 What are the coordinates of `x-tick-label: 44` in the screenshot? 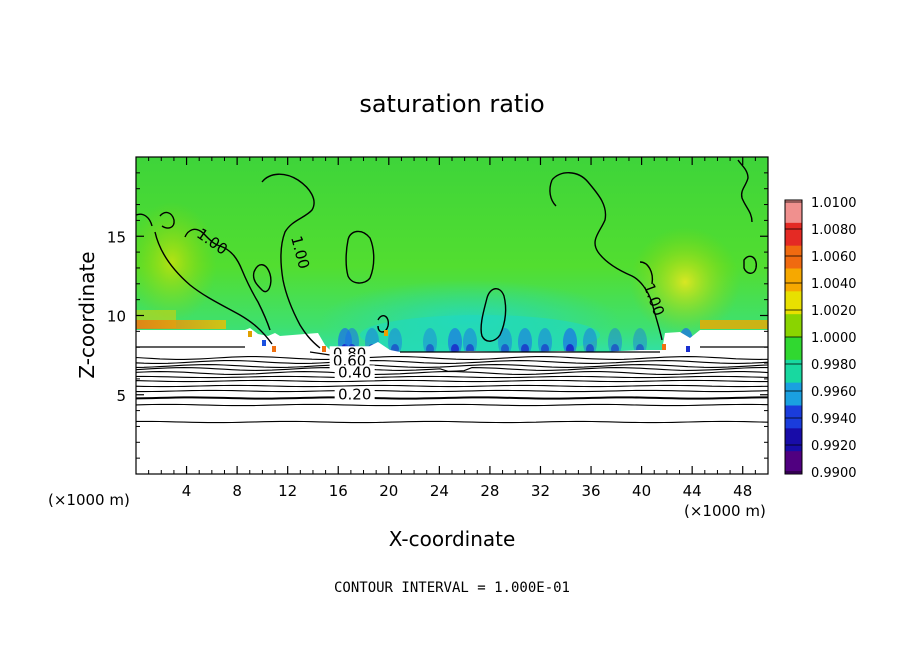 It's located at (692, 491).